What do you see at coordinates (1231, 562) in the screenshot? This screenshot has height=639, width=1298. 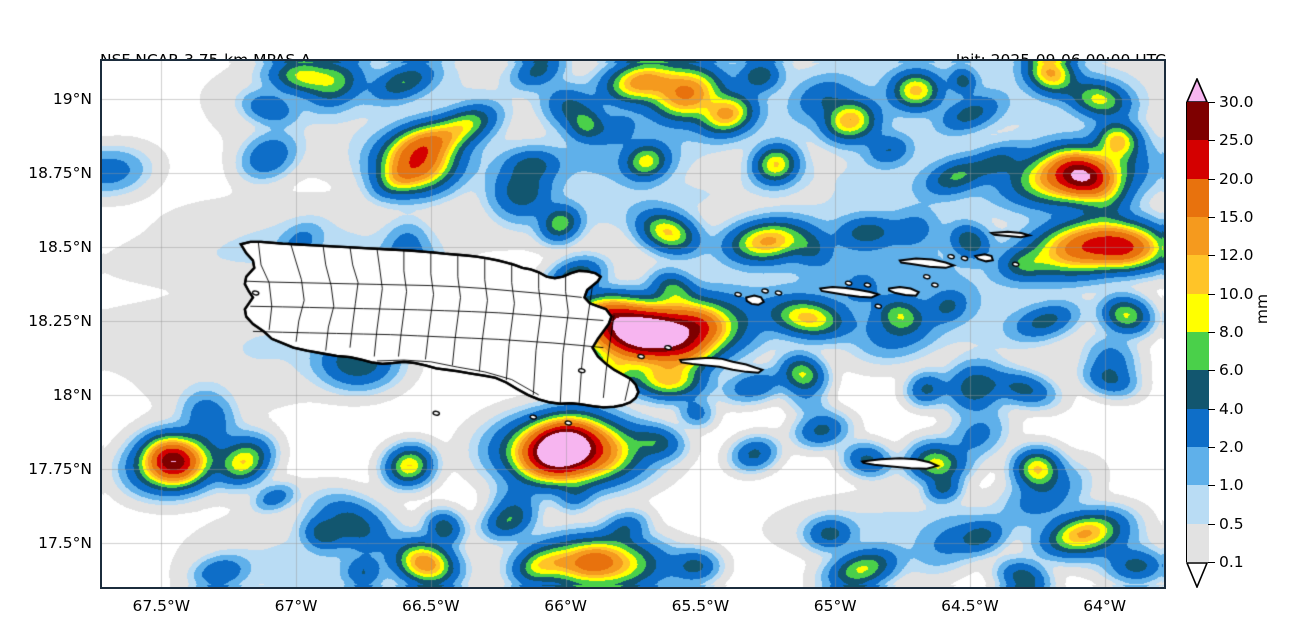 I see `colorbar-tick-label: 0.1` at bounding box center [1231, 562].